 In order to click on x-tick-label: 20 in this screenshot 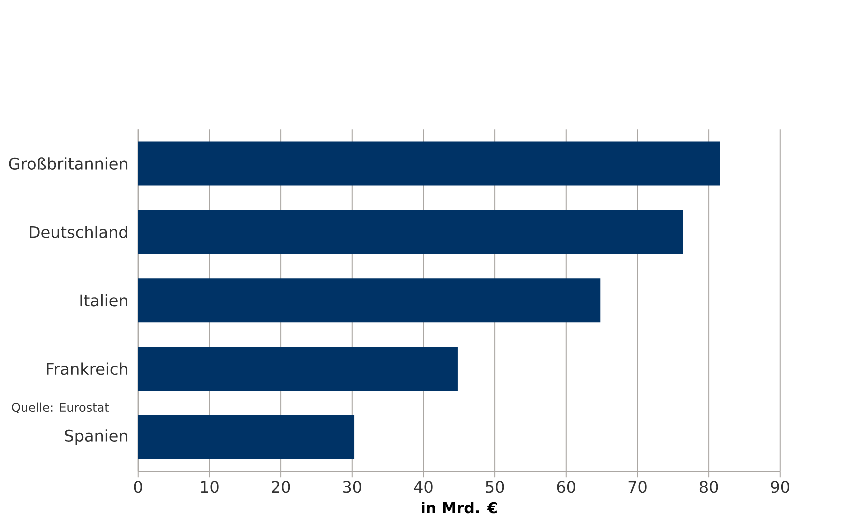, I will do `click(281, 487)`.